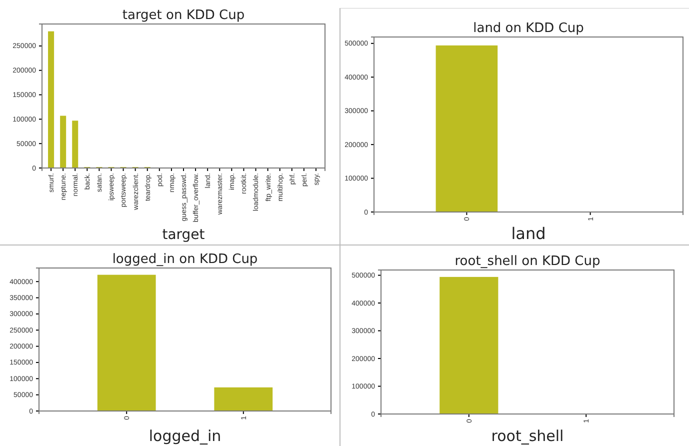  Describe the element at coordinates (527, 261) in the screenshot. I see `chart-title: root_shell on KDD Cup` at that location.